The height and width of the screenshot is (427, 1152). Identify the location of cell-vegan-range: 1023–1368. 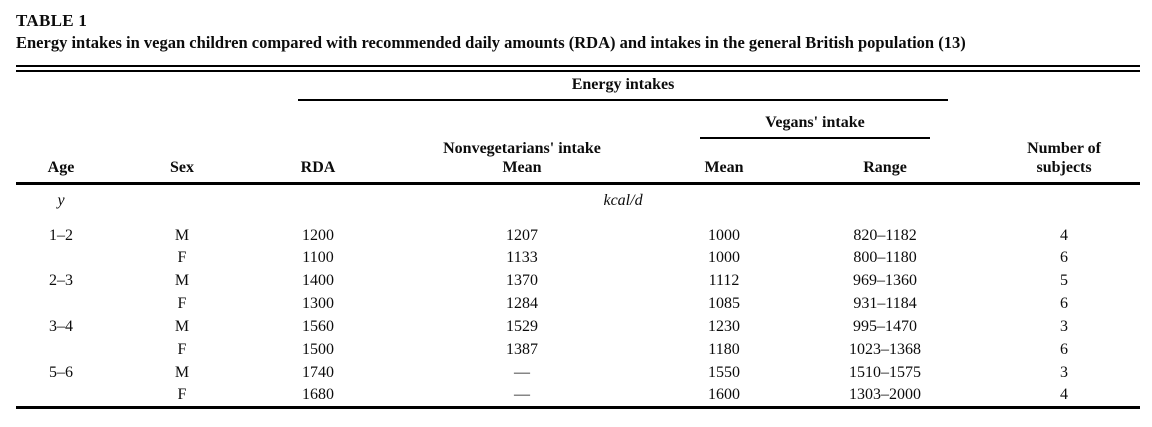
(885, 349).